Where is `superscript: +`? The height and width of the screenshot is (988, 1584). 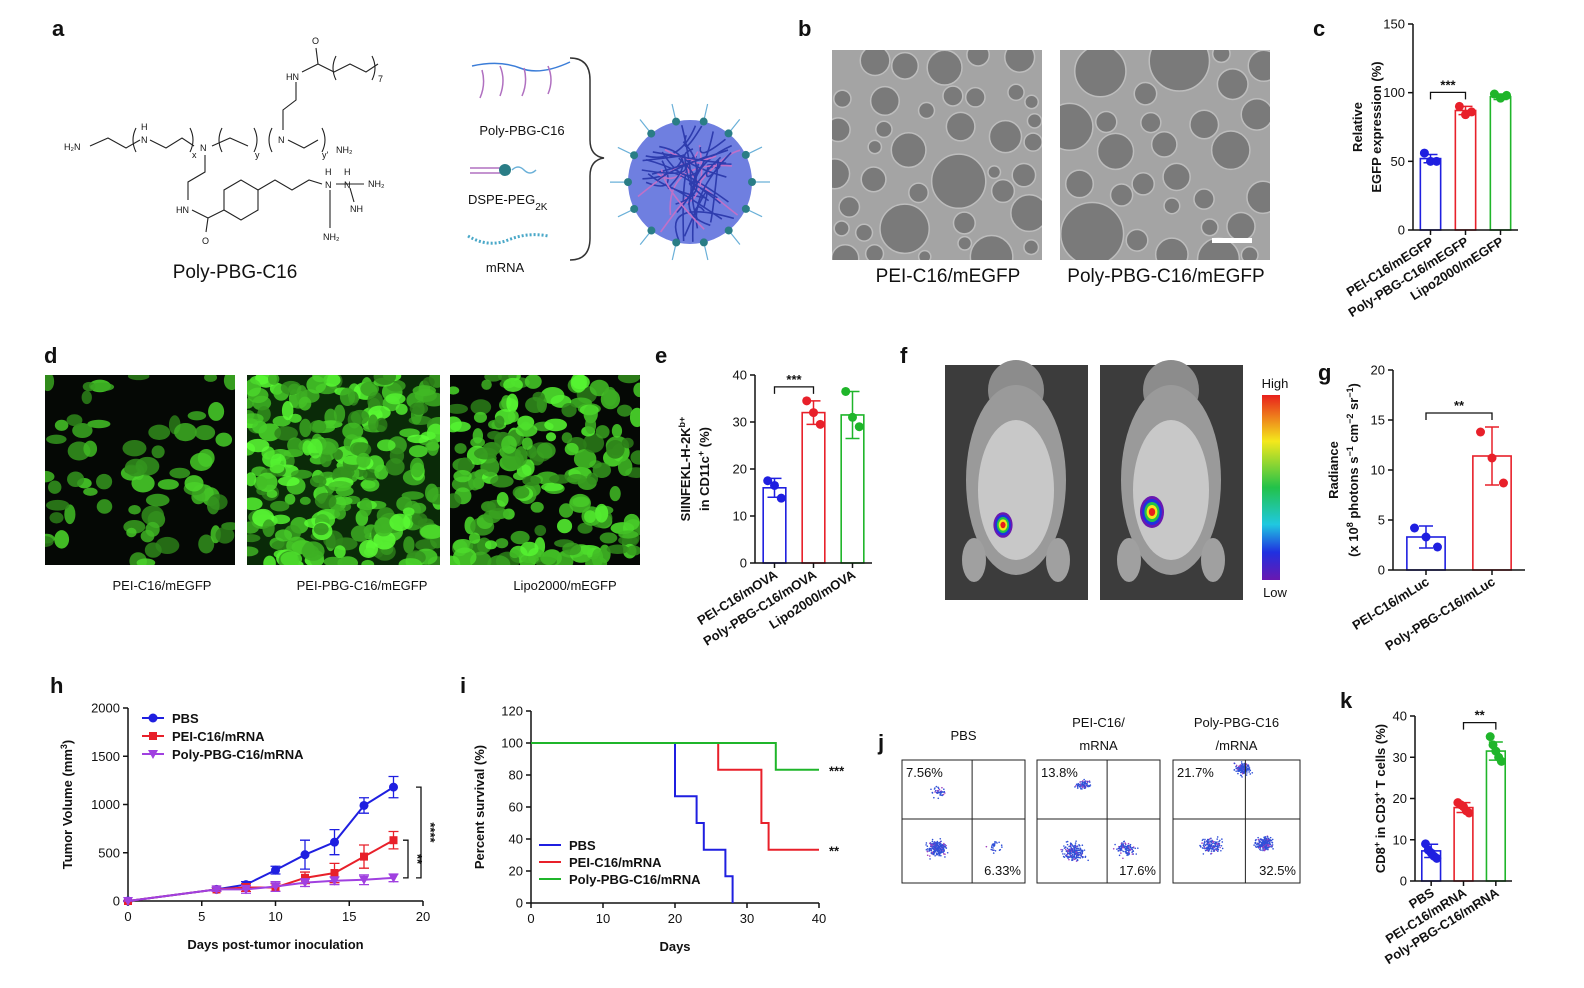 superscript: + is located at coordinates (1377, 844).